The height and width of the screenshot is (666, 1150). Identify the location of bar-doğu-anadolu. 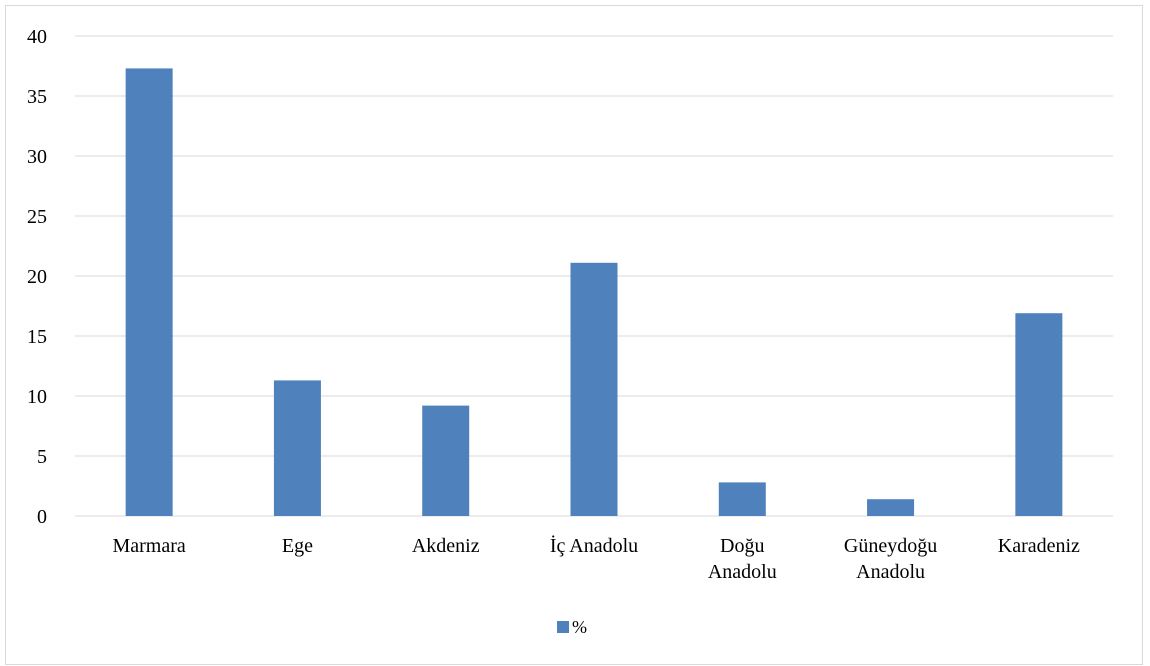
(742, 499).